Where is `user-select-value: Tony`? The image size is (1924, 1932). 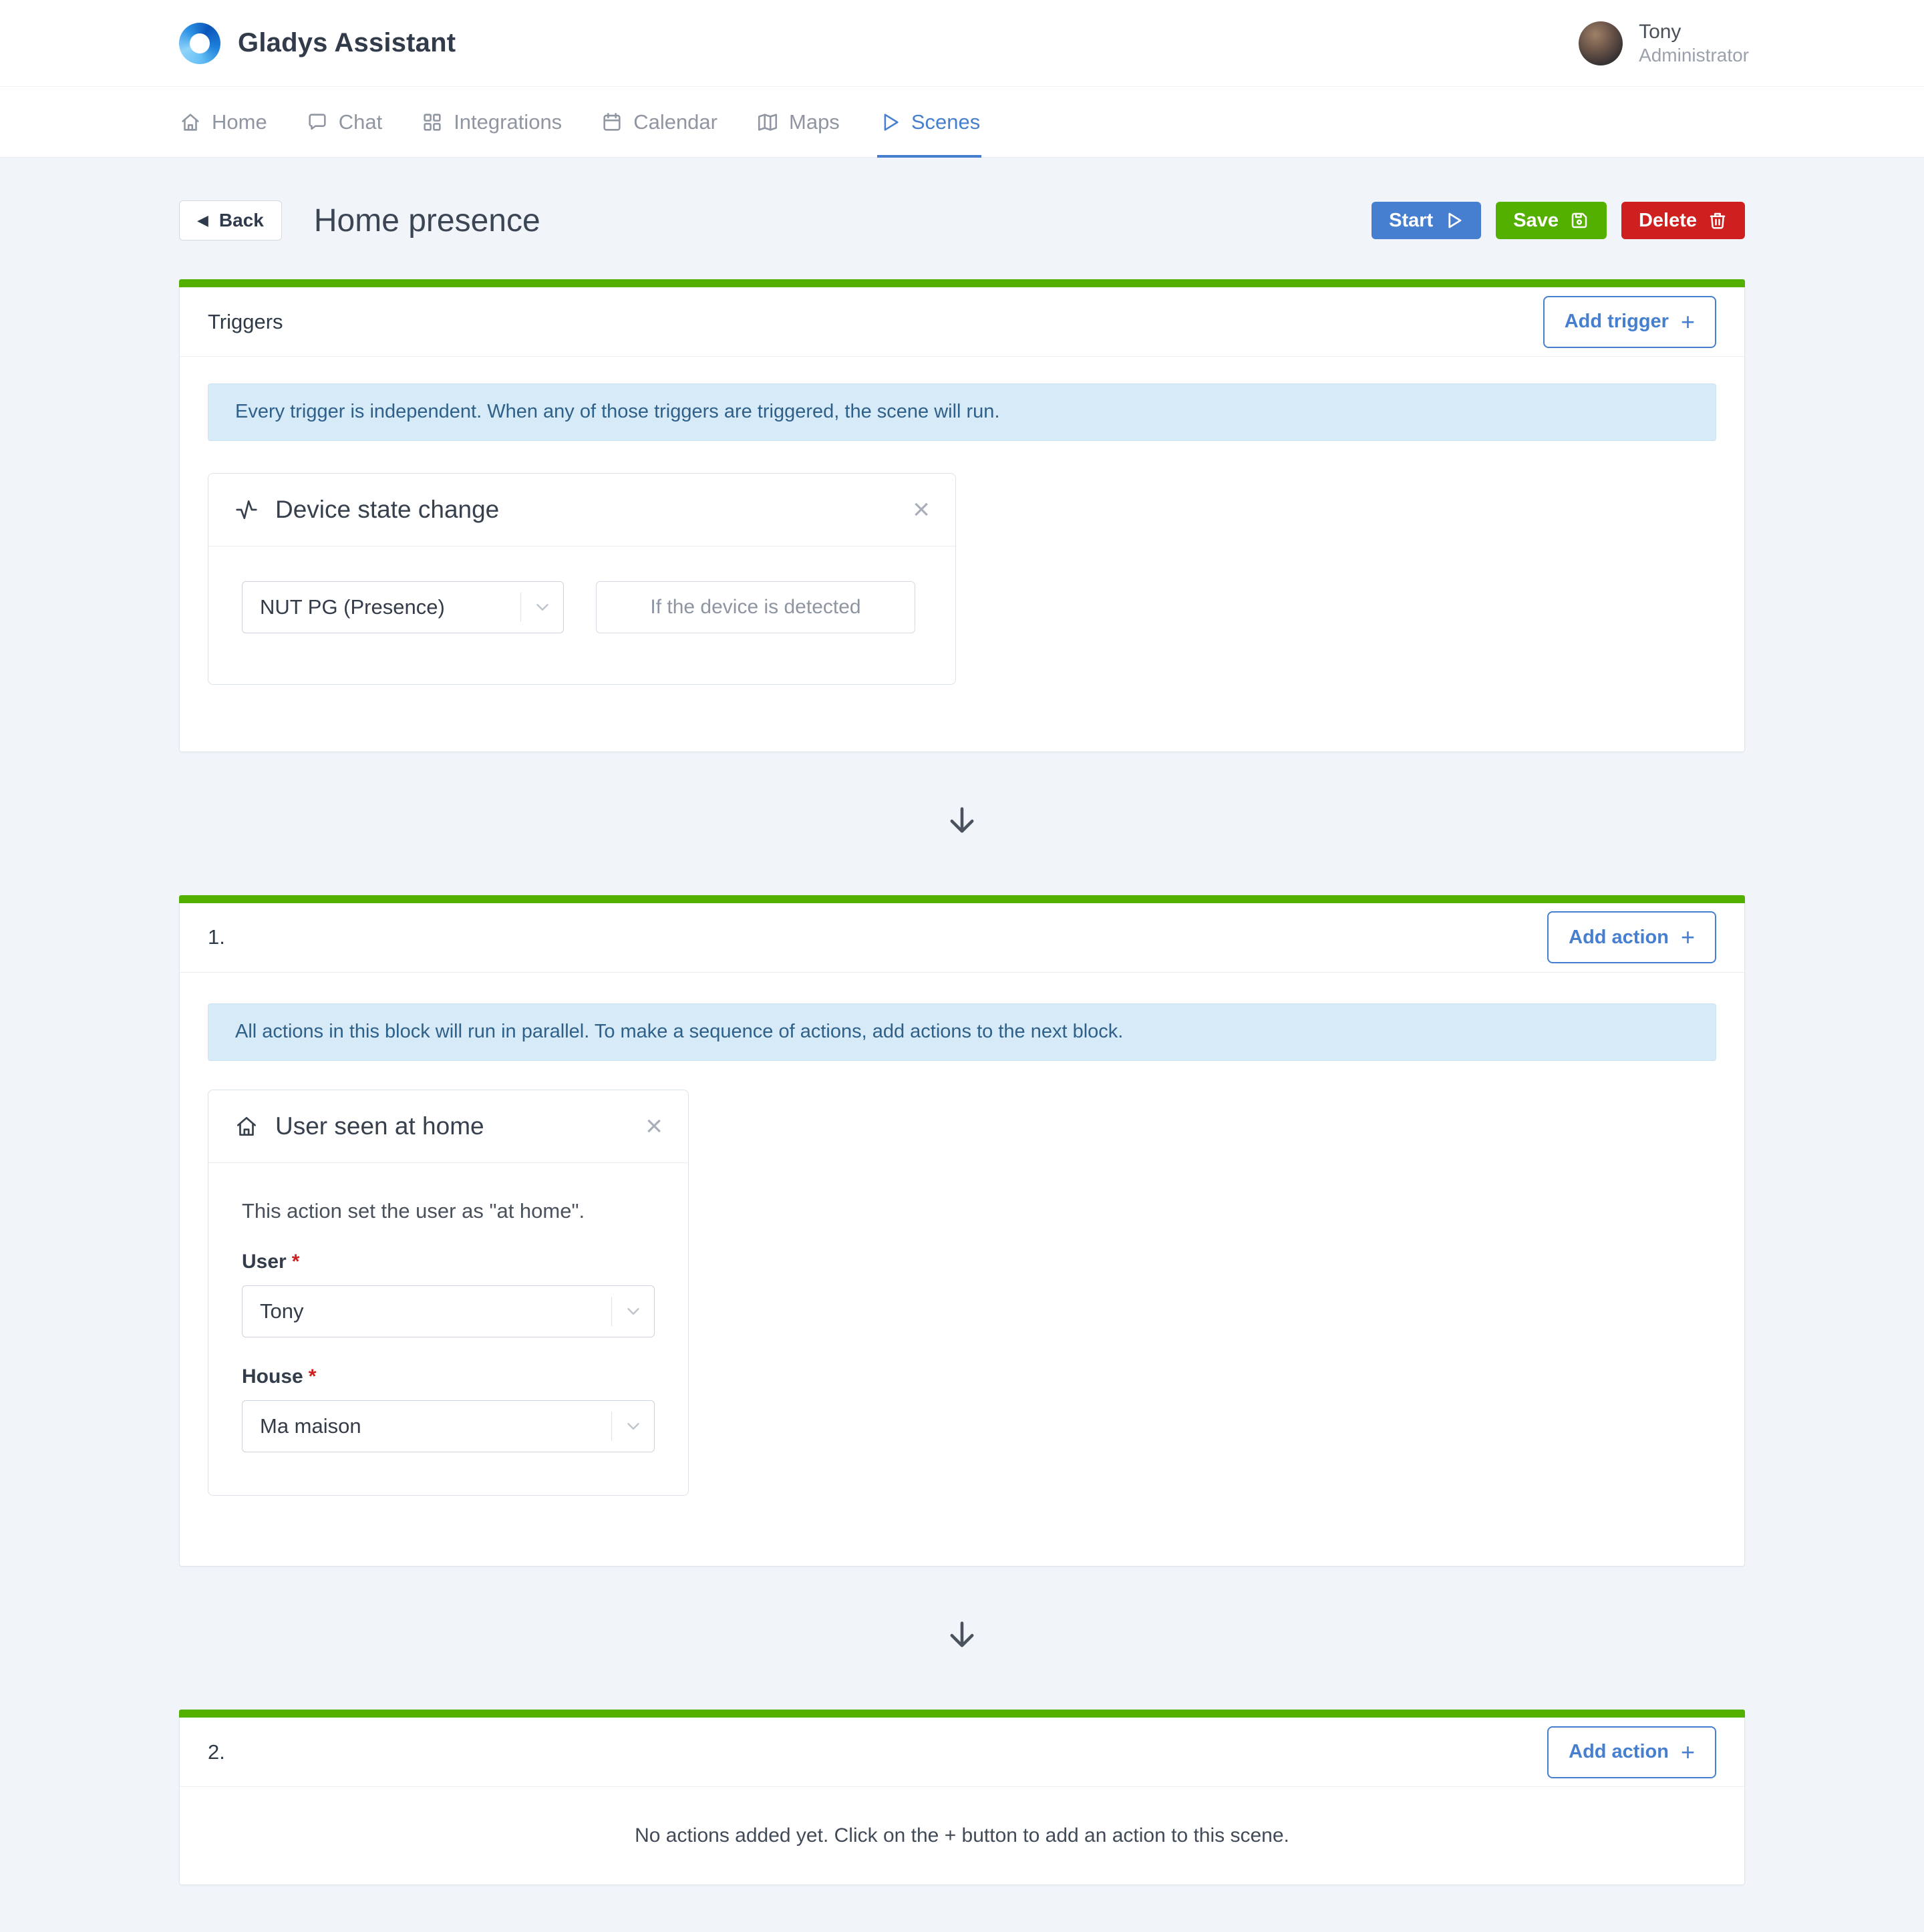
user-select-value: Tony is located at coordinates (282, 1311).